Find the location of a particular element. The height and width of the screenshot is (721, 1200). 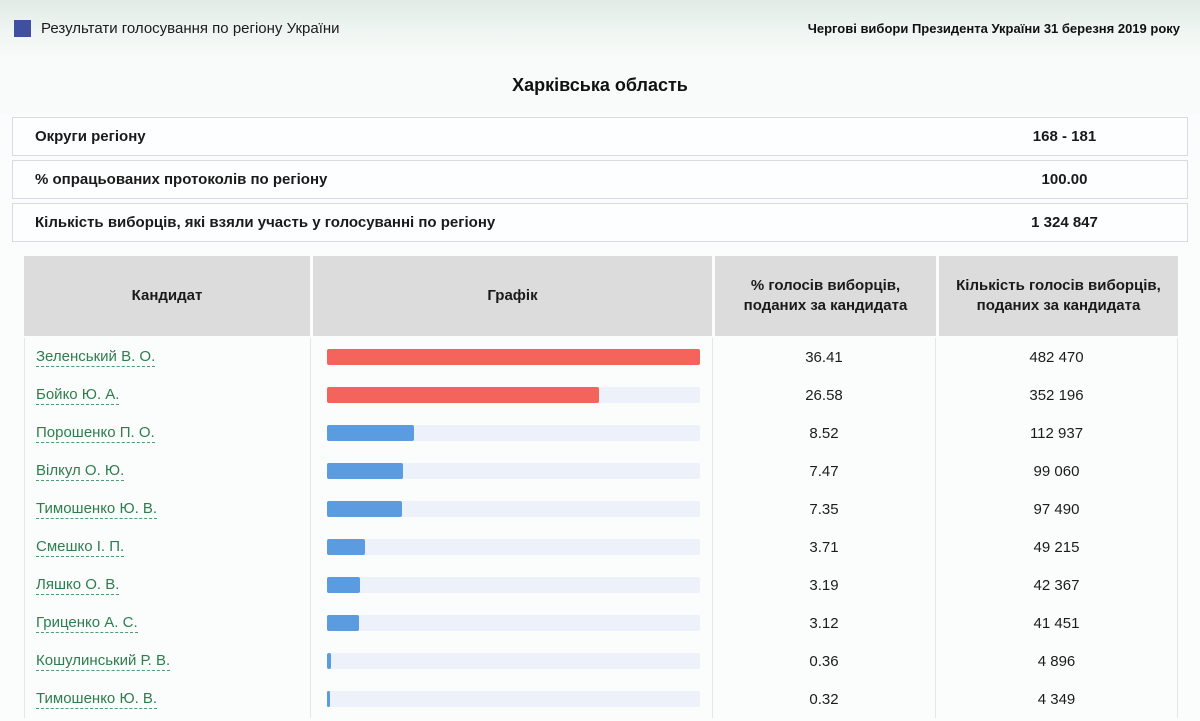

table-row: Бойко Ю. А. 26.58 352 196 is located at coordinates (601, 395).